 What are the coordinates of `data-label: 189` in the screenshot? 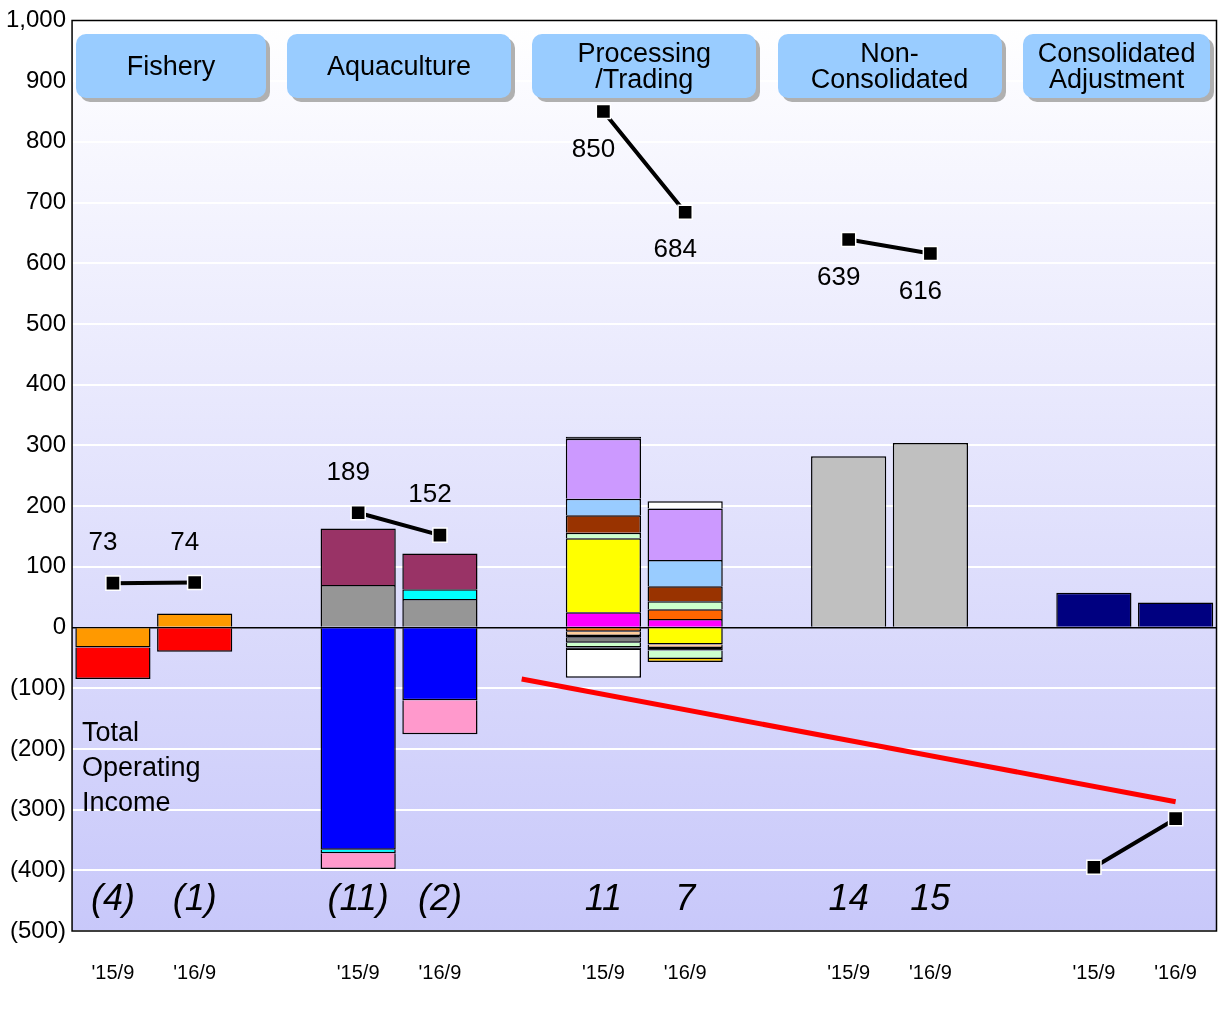 It's located at (348, 470).